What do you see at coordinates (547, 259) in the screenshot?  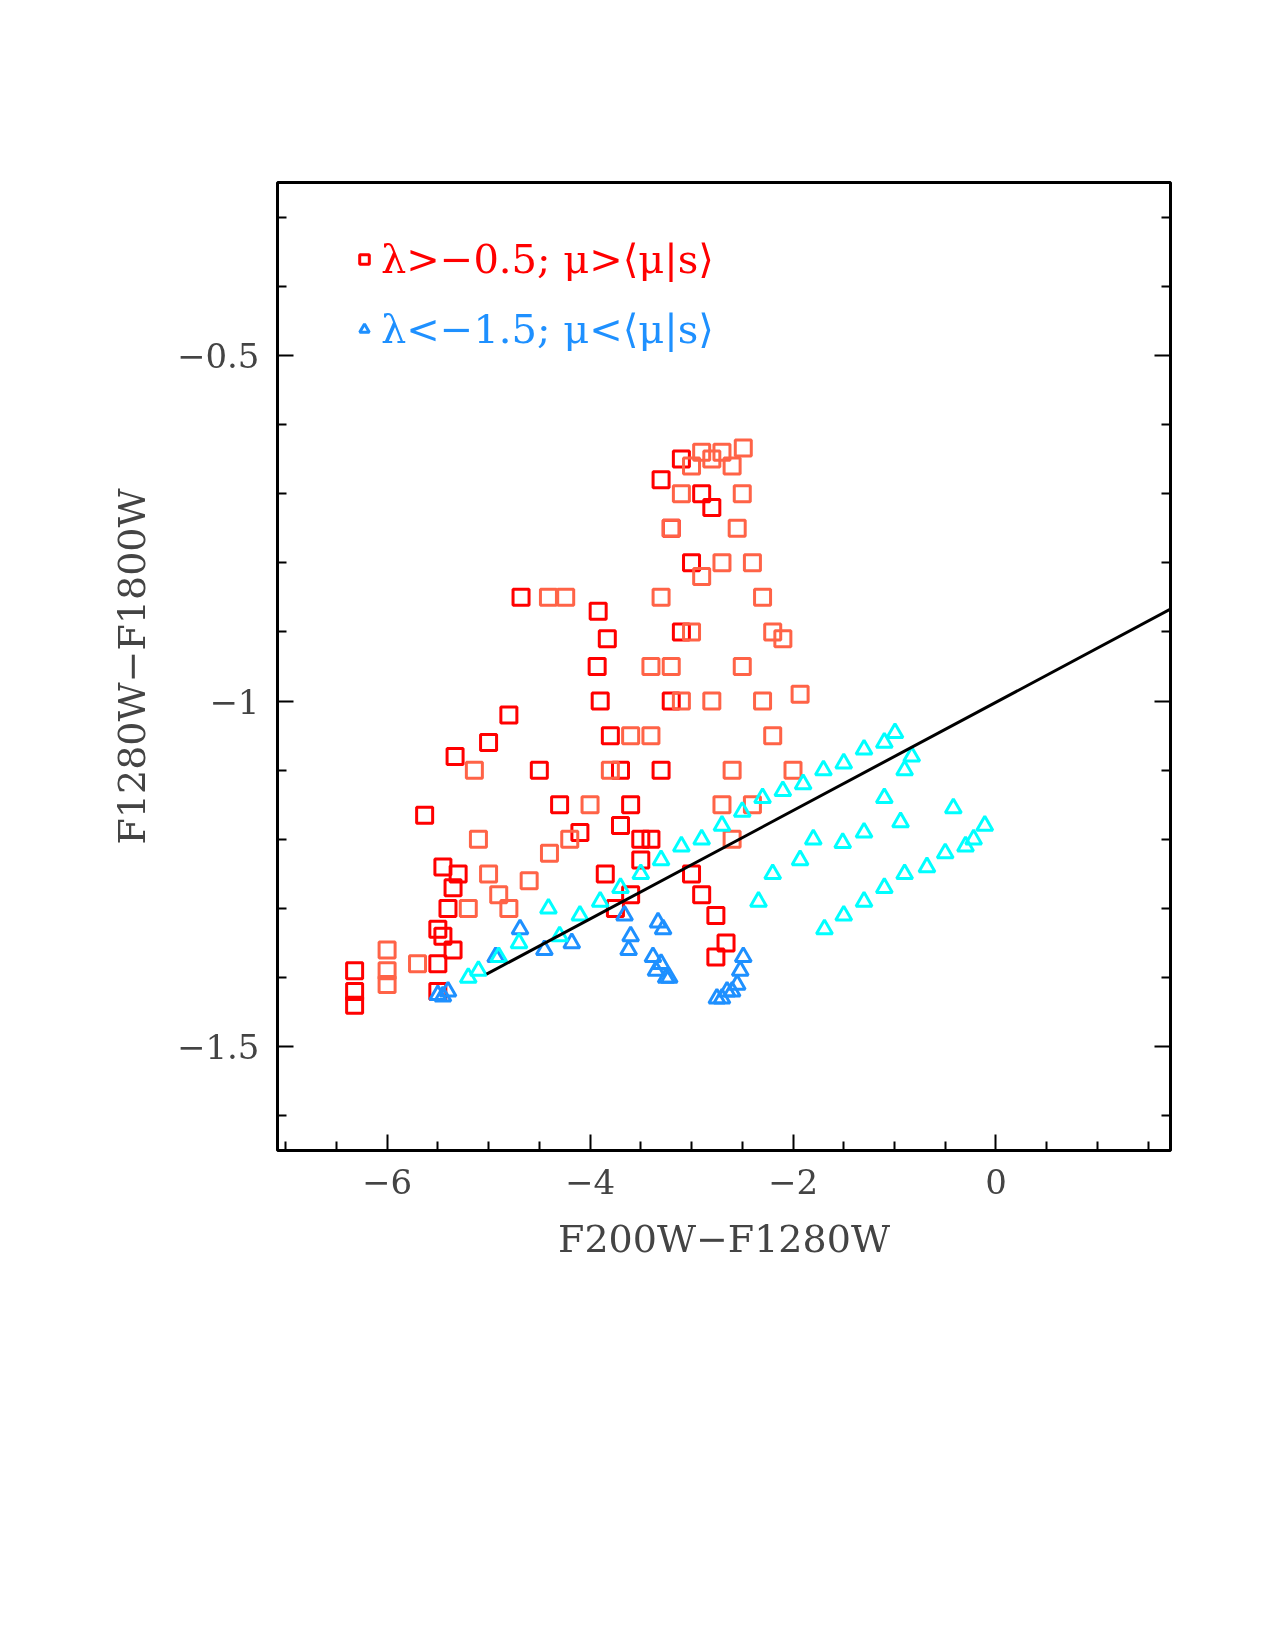 I see `legend-label: λ>−0.5; μ>⟨μ|s⟩` at bounding box center [547, 259].